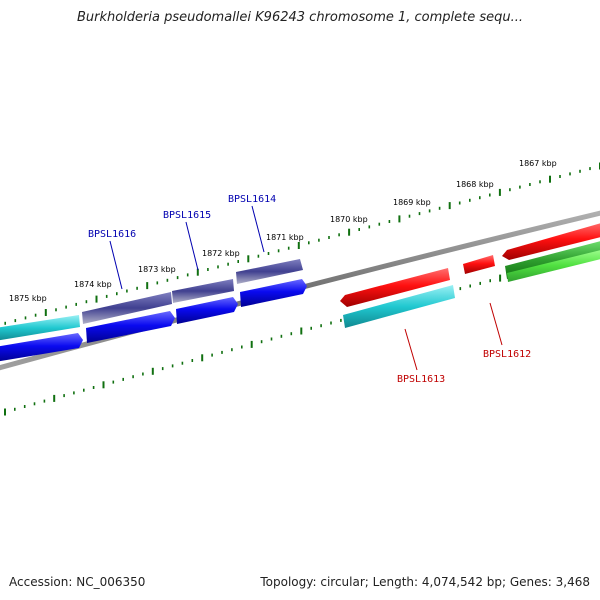 The image size is (600, 600). Describe the element at coordinates (395, 287) in the screenshot. I see `feature-bpsl1613` at that location.